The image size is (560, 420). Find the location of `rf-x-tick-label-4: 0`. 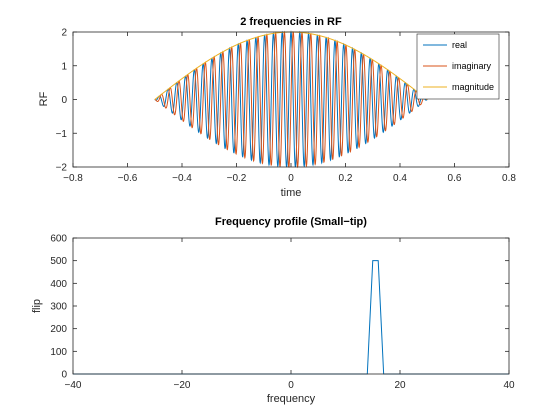

rf-x-tick-label-4: 0 is located at coordinates (291, 178).